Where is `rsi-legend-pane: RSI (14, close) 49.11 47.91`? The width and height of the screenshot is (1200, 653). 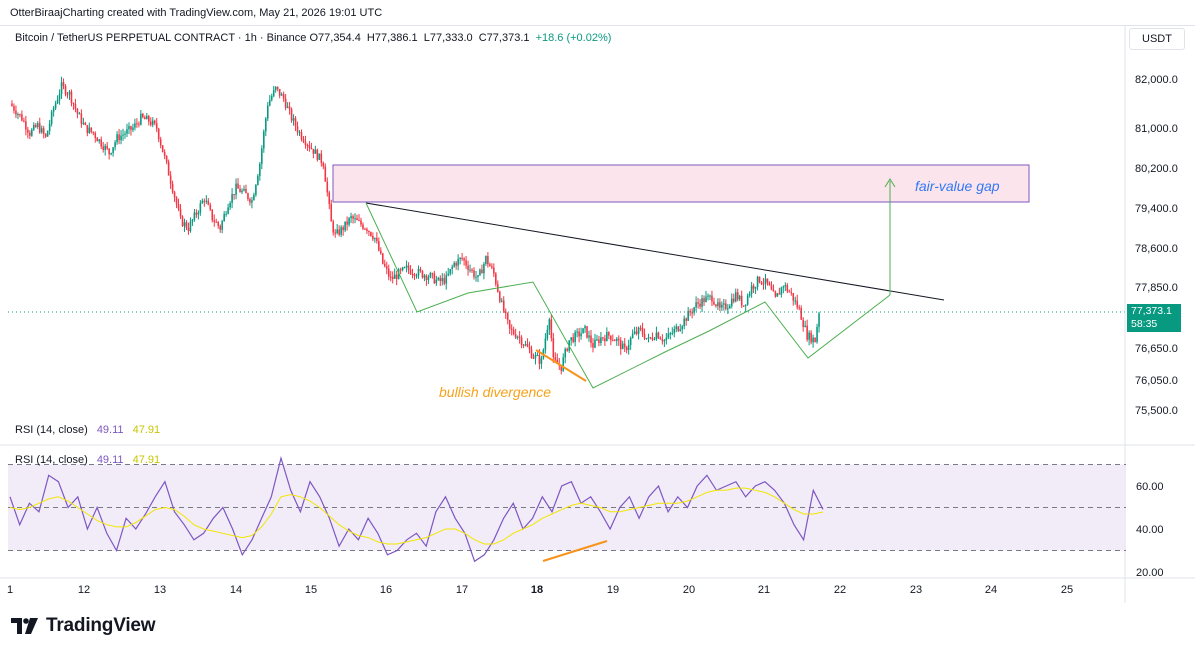
rsi-legend-pane: RSI (14, close) 49.11 47.91 is located at coordinates (87, 460).